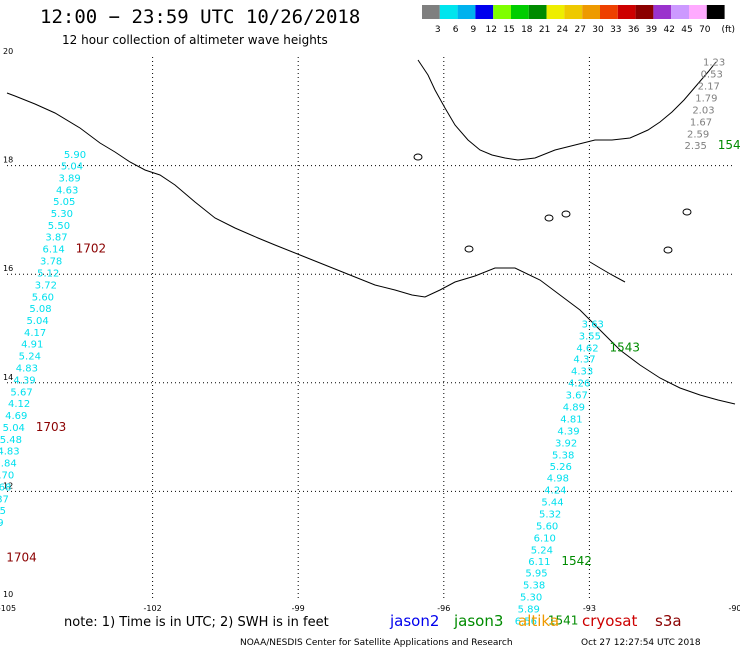 The height and width of the screenshot is (650, 740). What do you see at coordinates (668, 621) in the screenshot?
I see `satellite-legend-s3a: s3a` at bounding box center [668, 621].